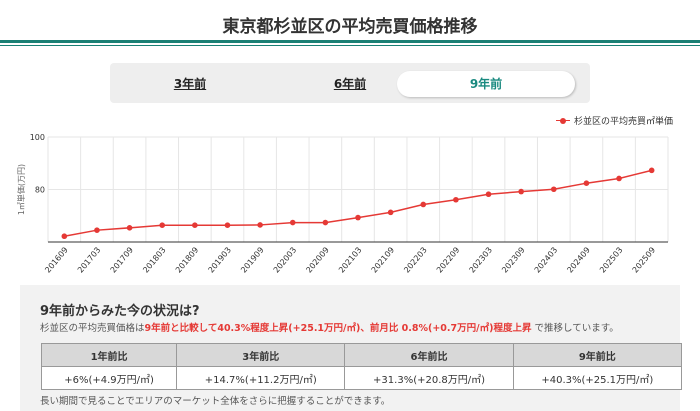 Image resolution: width=700 pixels, height=411 pixels. Describe the element at coordinates (187, 260) in the screenshot. I see `x-tick-label: 201809` at that location.